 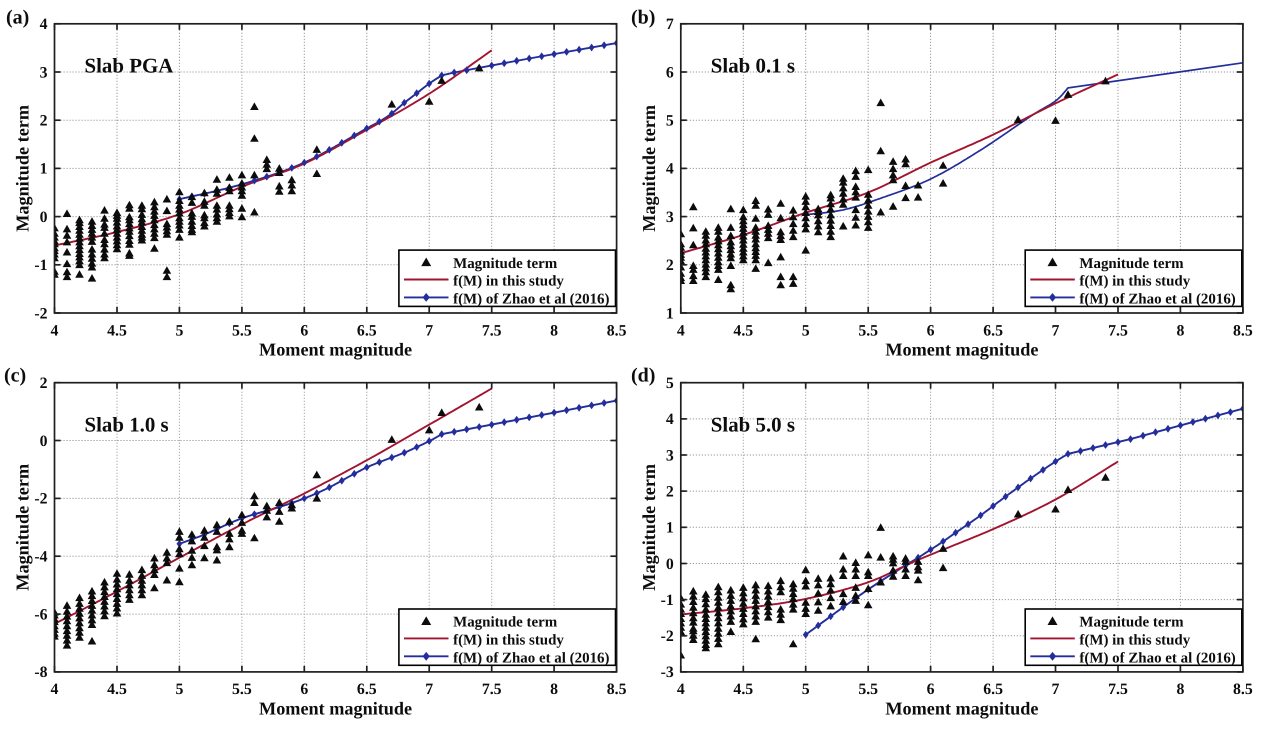 I want to click on svg-text: Slab 5.0 s, so click(x=753, y=425).